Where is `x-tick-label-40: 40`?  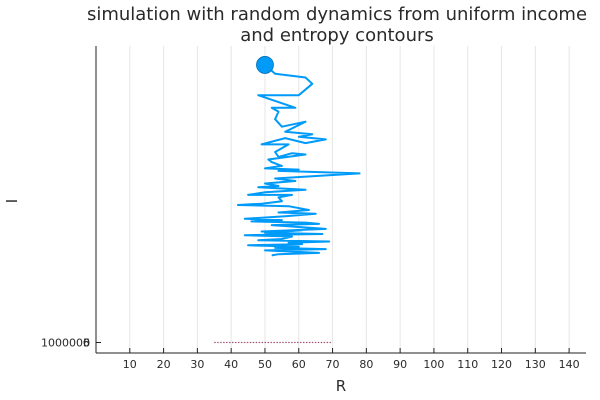 x-tick-label-40: 40 is located at coordinates (231, 364).